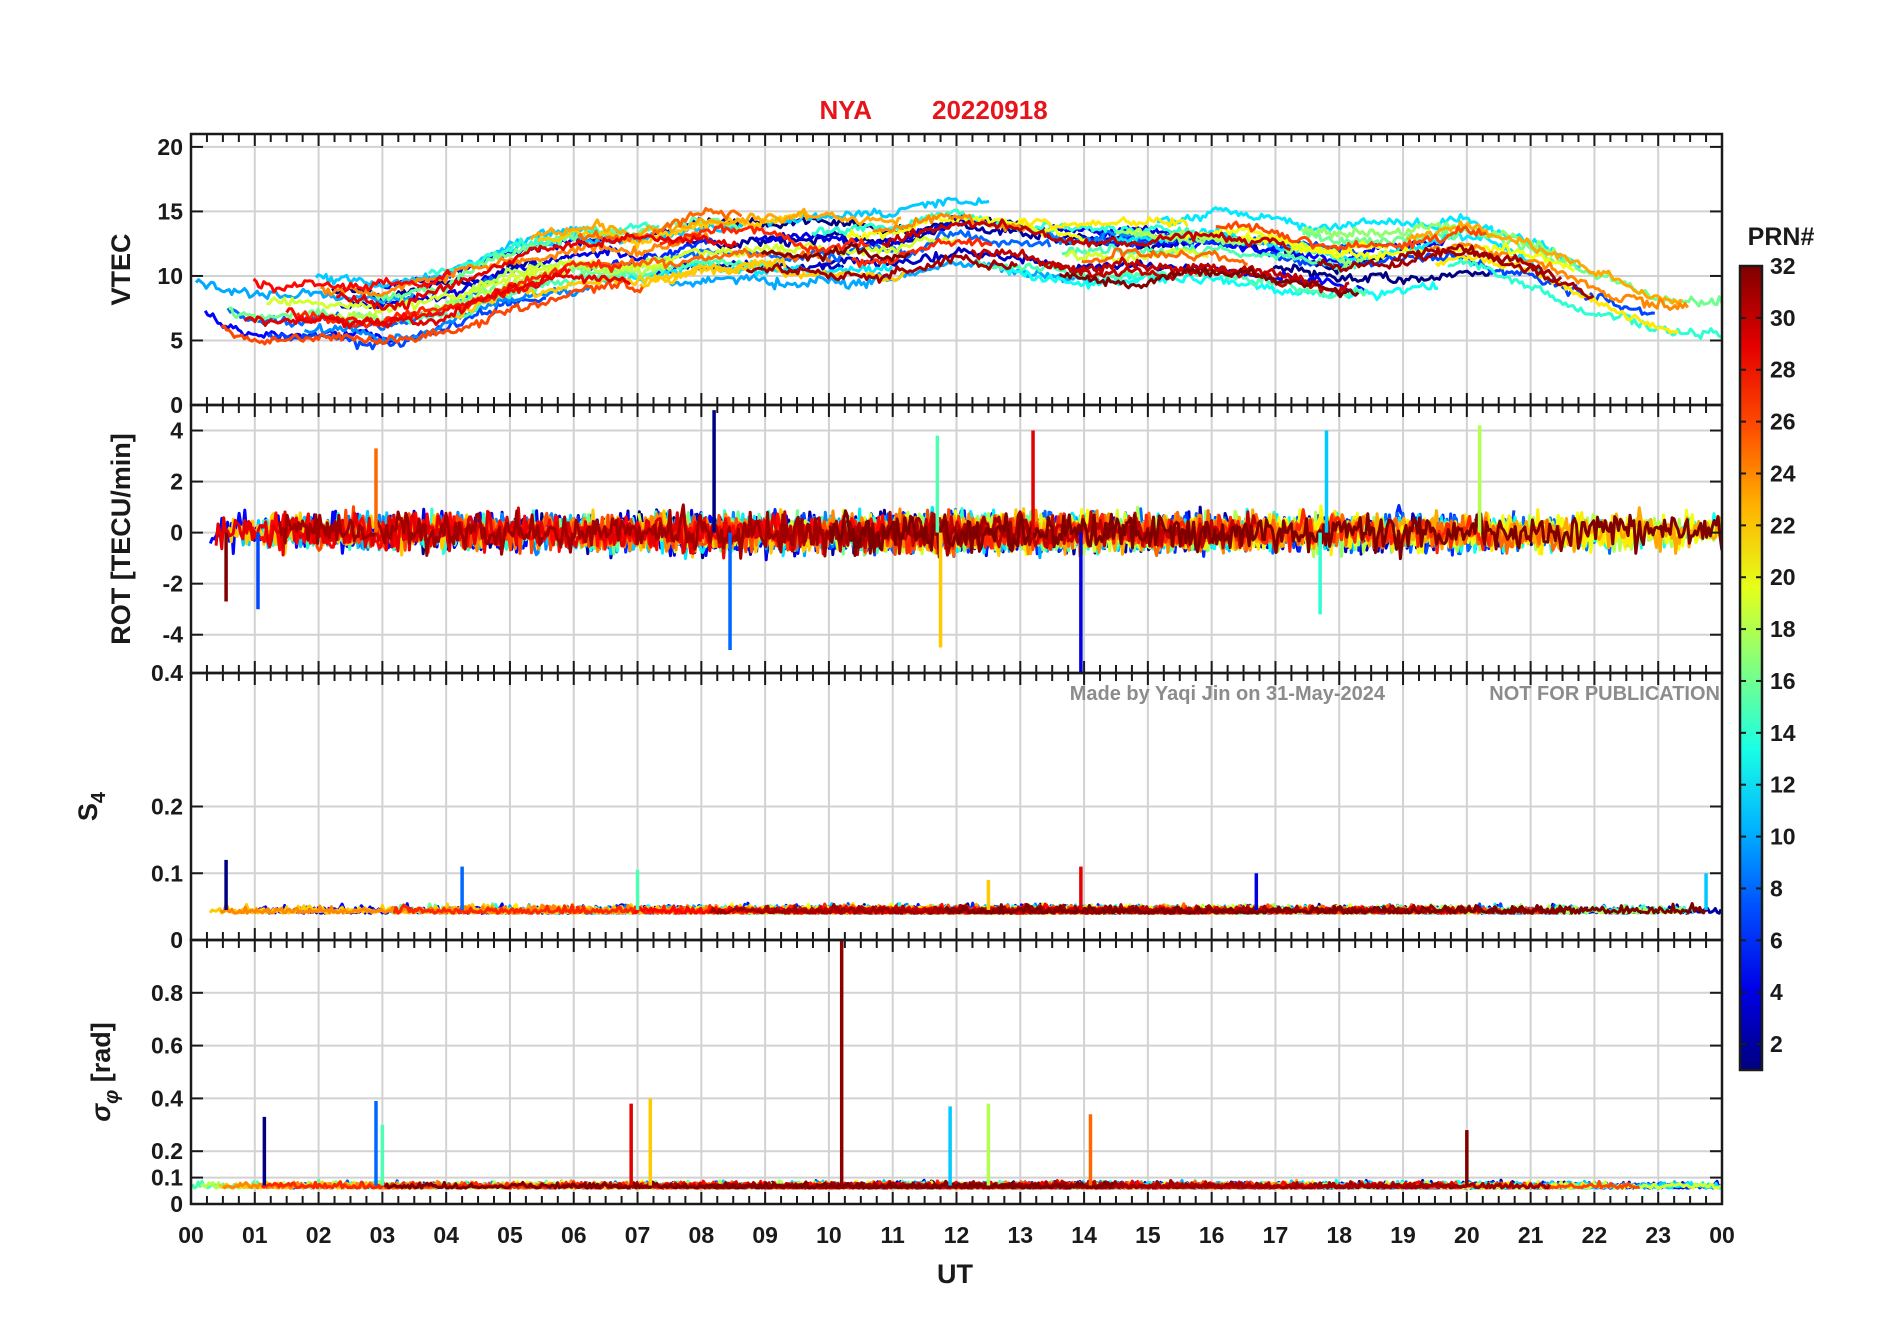  What do you see at coordinates (176, 431) in the screenshot?
I see `y-tick-label: 4` at bounding box center [176, 431].